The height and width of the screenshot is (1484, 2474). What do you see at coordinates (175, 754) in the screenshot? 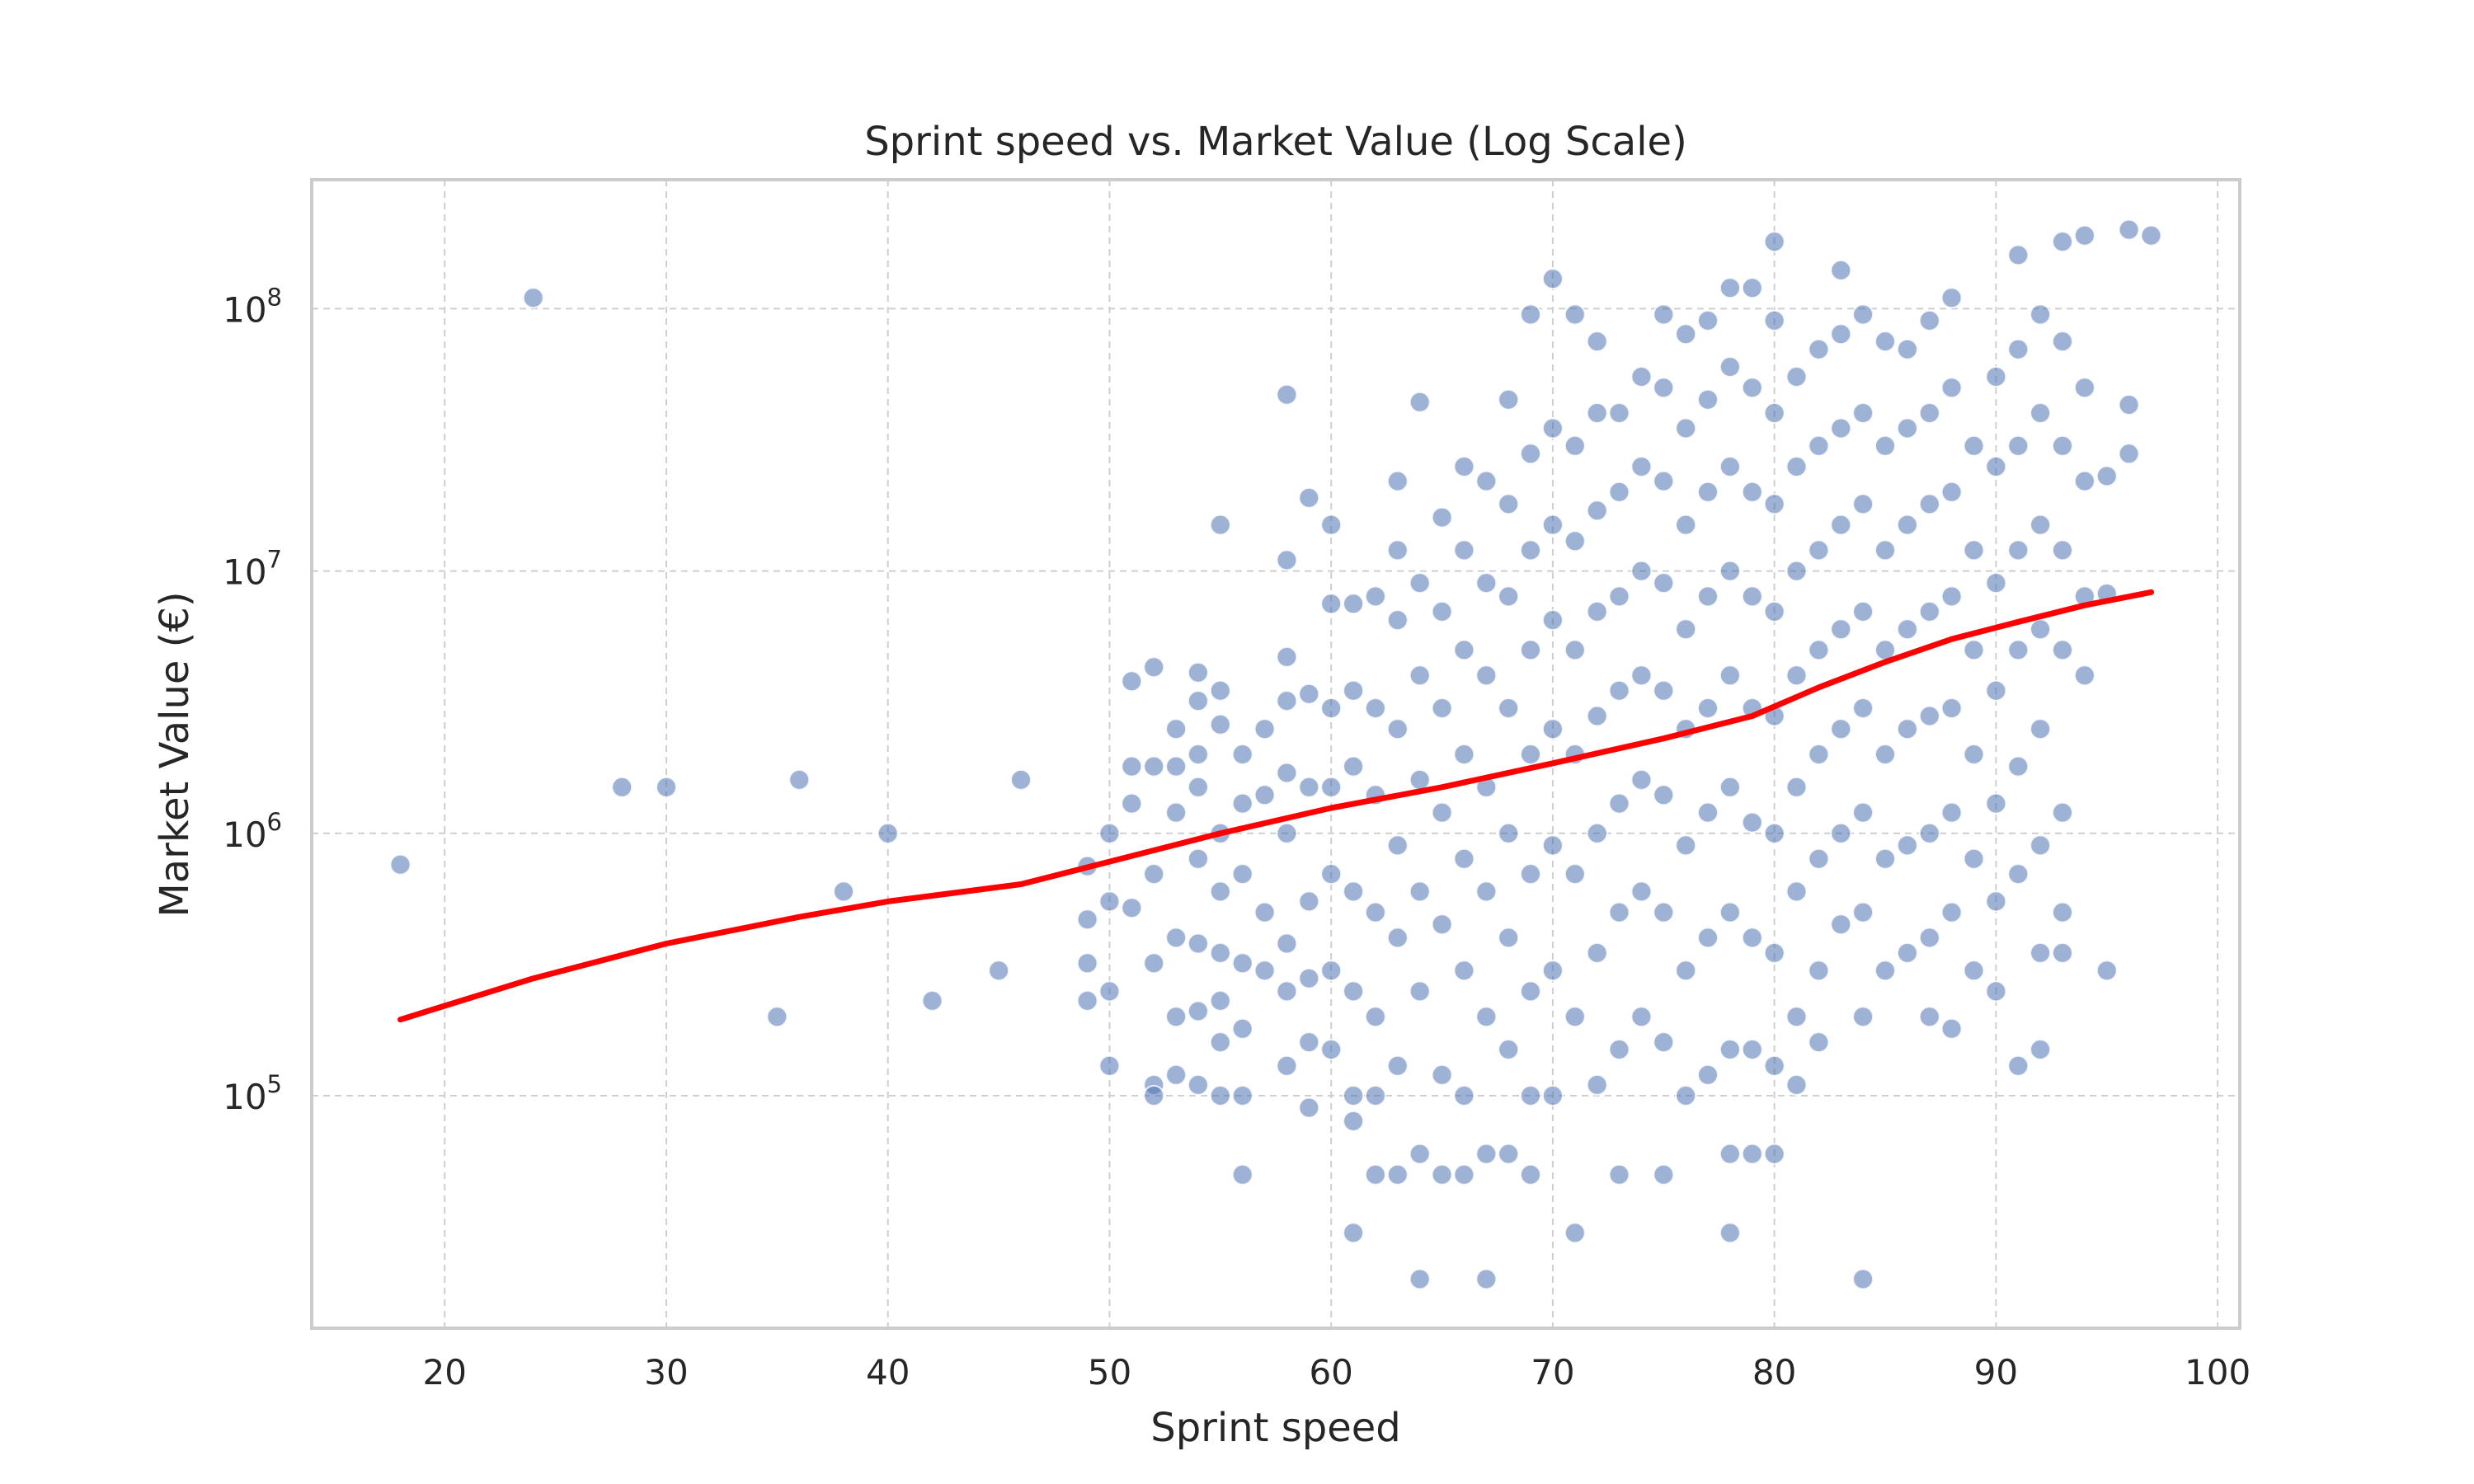
I see `y-axis-label: Market Value (€)` at bounding box center [175, 754].